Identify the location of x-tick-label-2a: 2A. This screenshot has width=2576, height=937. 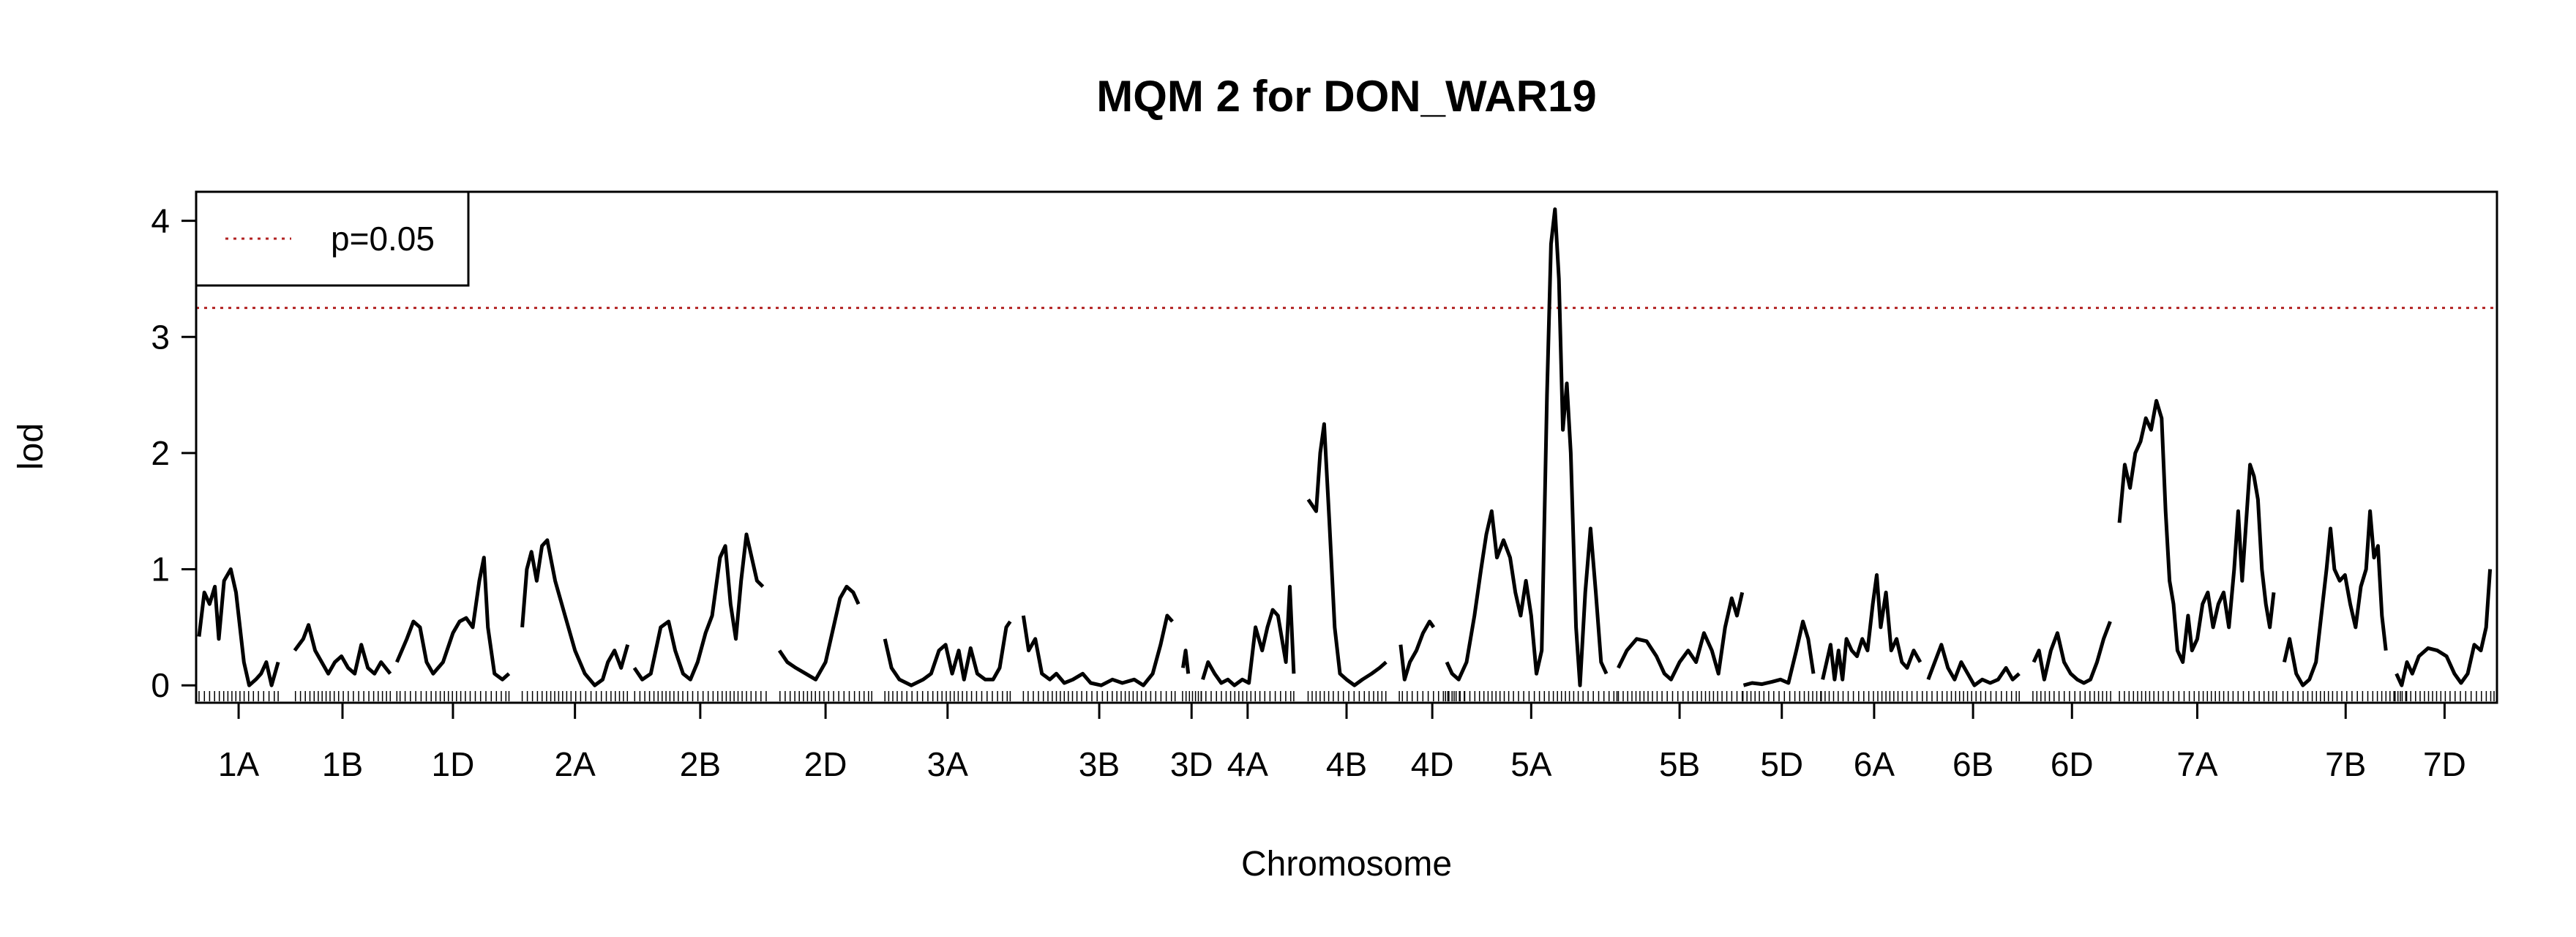
(575, 764).